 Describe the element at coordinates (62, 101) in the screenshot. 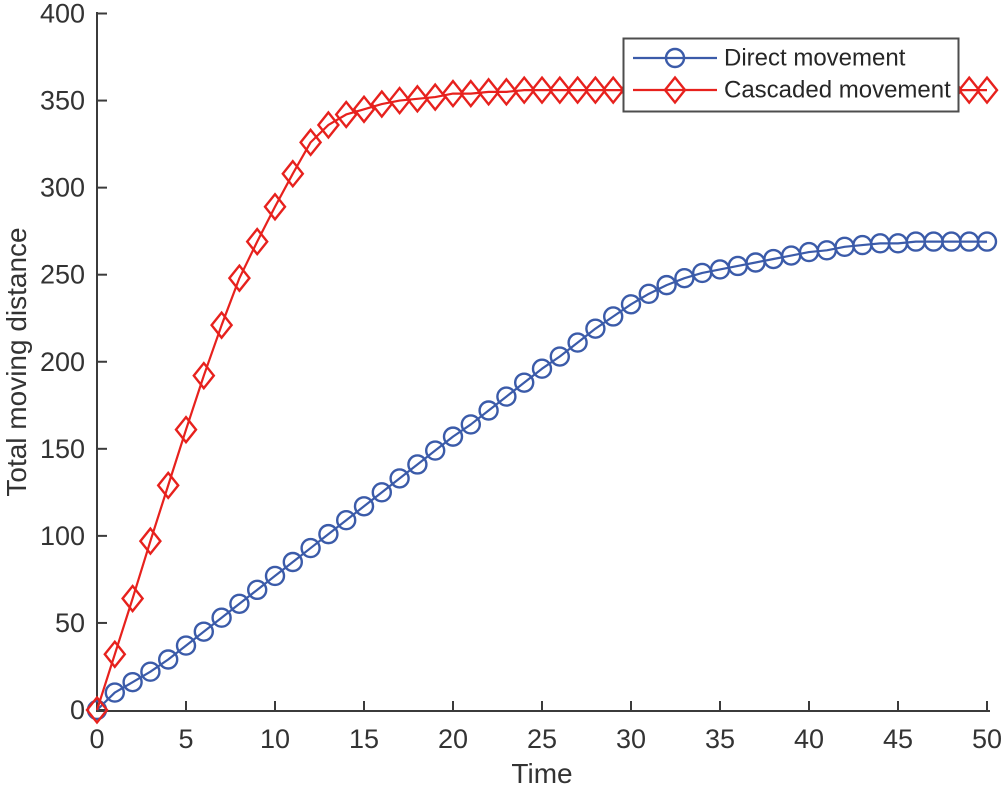

I see `y-tick-label: 350` at that location.